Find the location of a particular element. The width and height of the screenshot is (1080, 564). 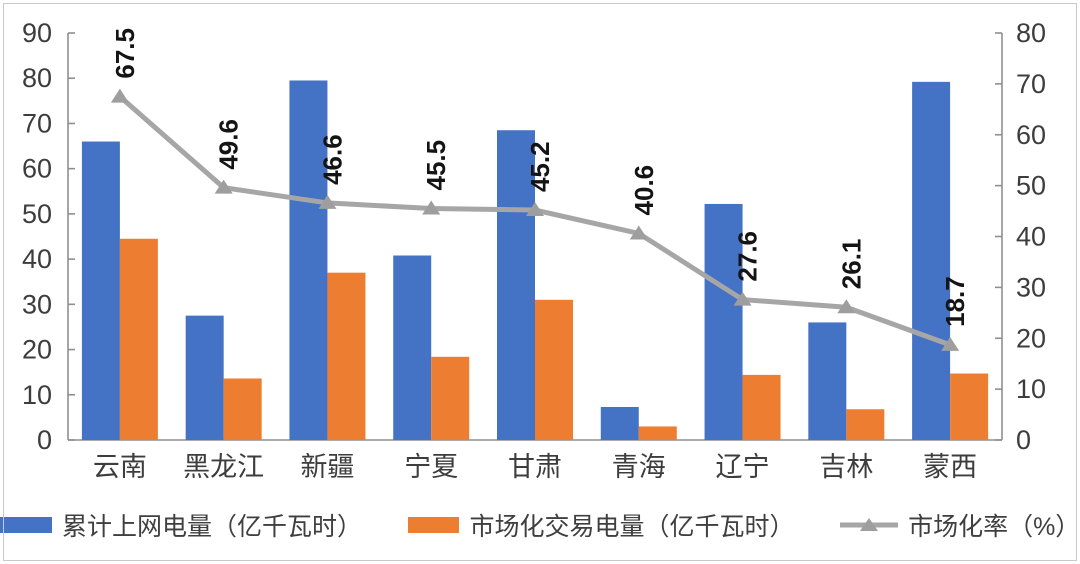

line-data-label: 45.5 is located at coordinates (436, 165).